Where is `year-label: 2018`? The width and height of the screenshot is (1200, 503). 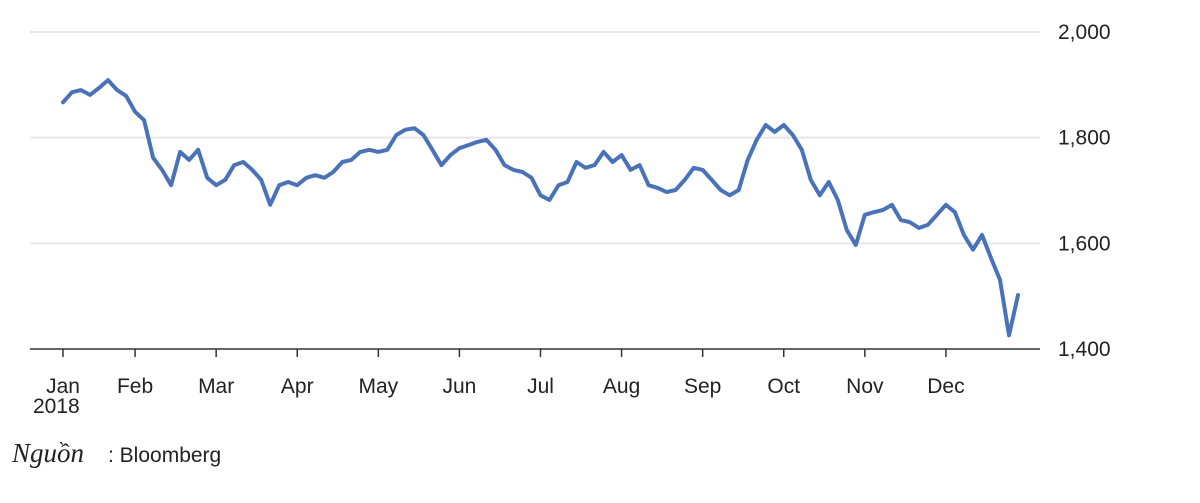 year-label: 2018 is located at coordinates (56, 406).